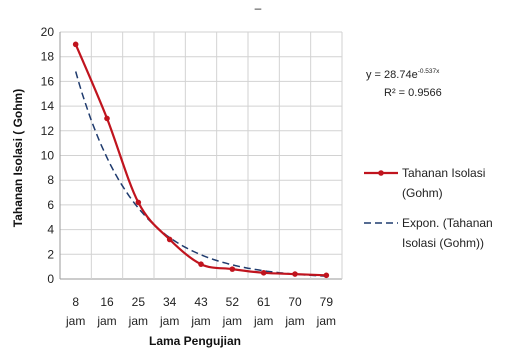  Describe the element at coordinates (195, 341) in the screenshot. I see `x-axis-title: Lama Pengujian` at that location.